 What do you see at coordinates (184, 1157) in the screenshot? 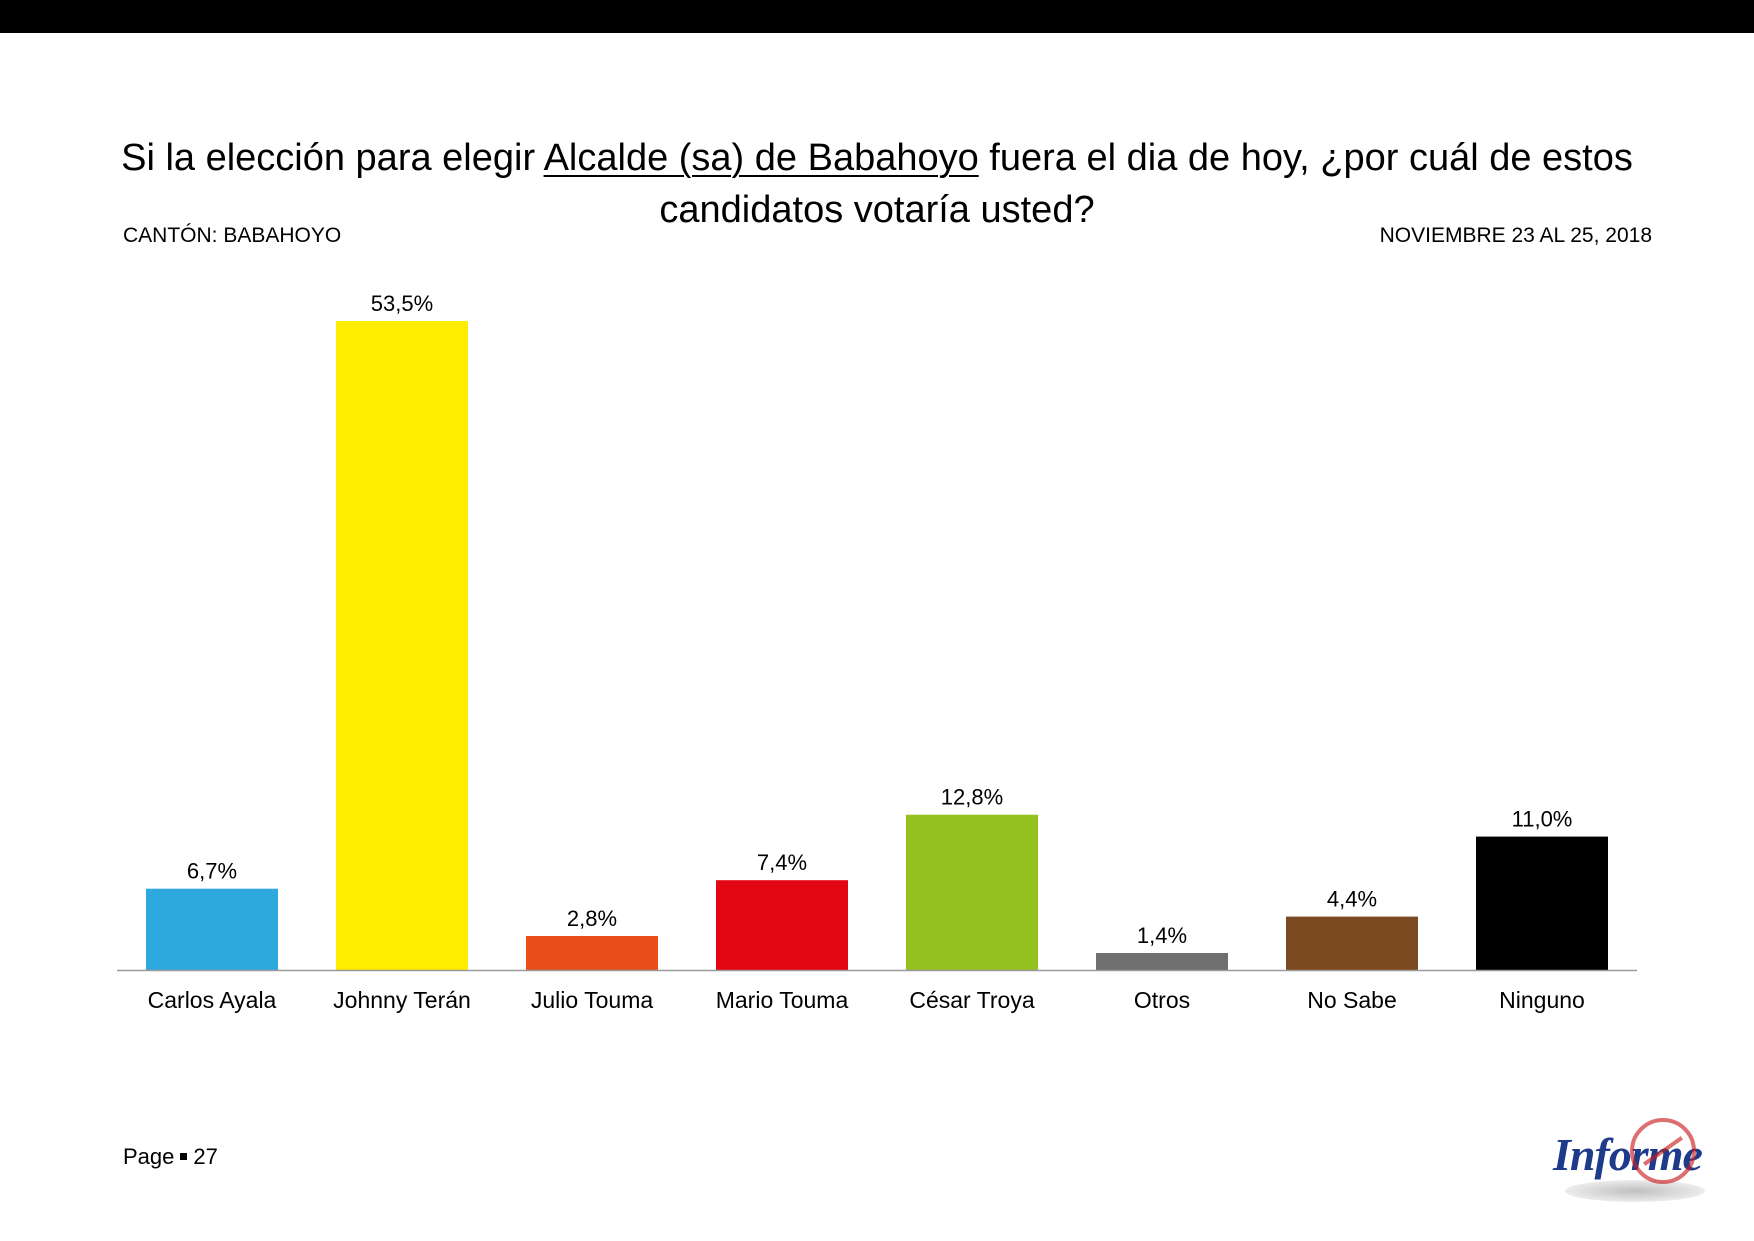
I see `bullet-square-icon` at bounding box center [184, 1157].